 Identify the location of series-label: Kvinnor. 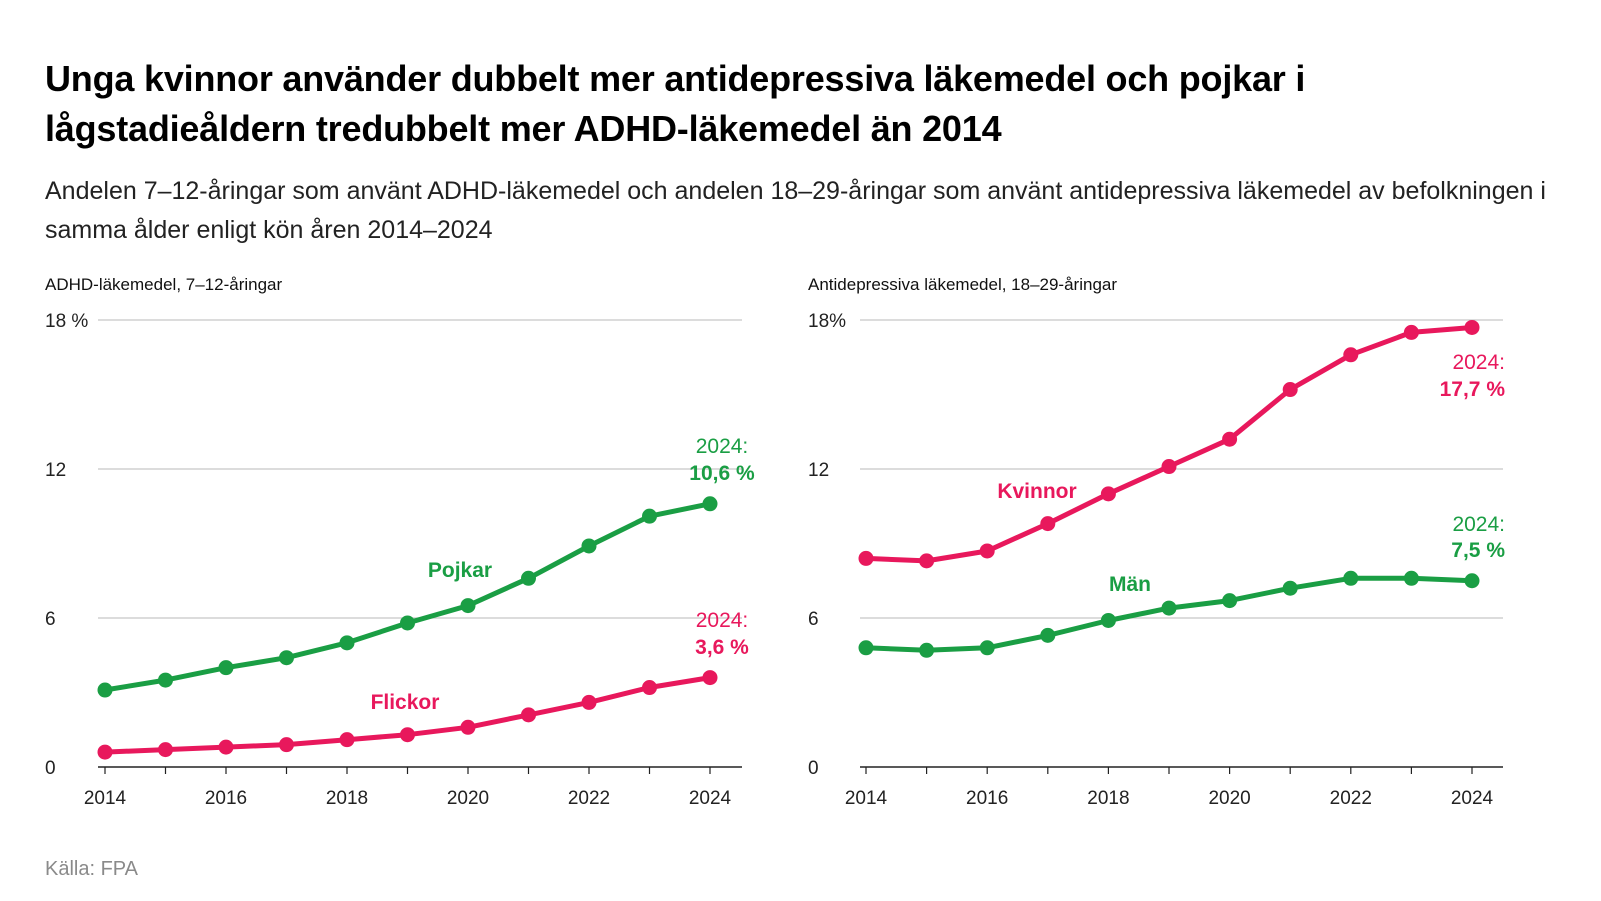
(1036, 491).